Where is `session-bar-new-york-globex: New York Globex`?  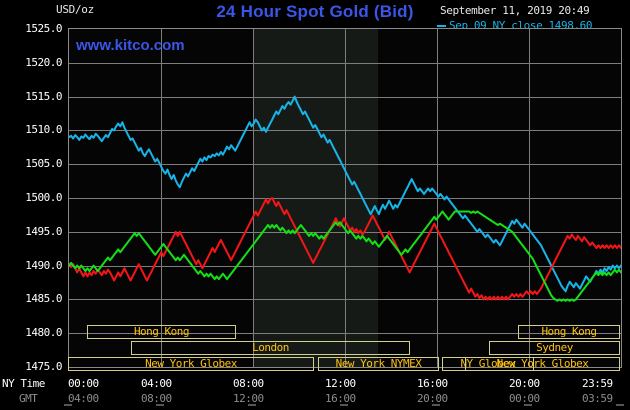 session-bar-new-york-globex: New York Globex is located at coordinates (191, 364).